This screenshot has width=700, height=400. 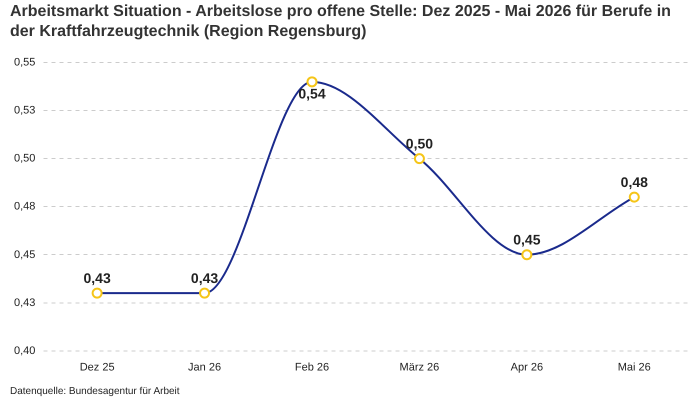 What do you see at coordinates (420, 367) in the screenshot?
I see `x-tick-label: März 26` at bounding box center [420, 367].